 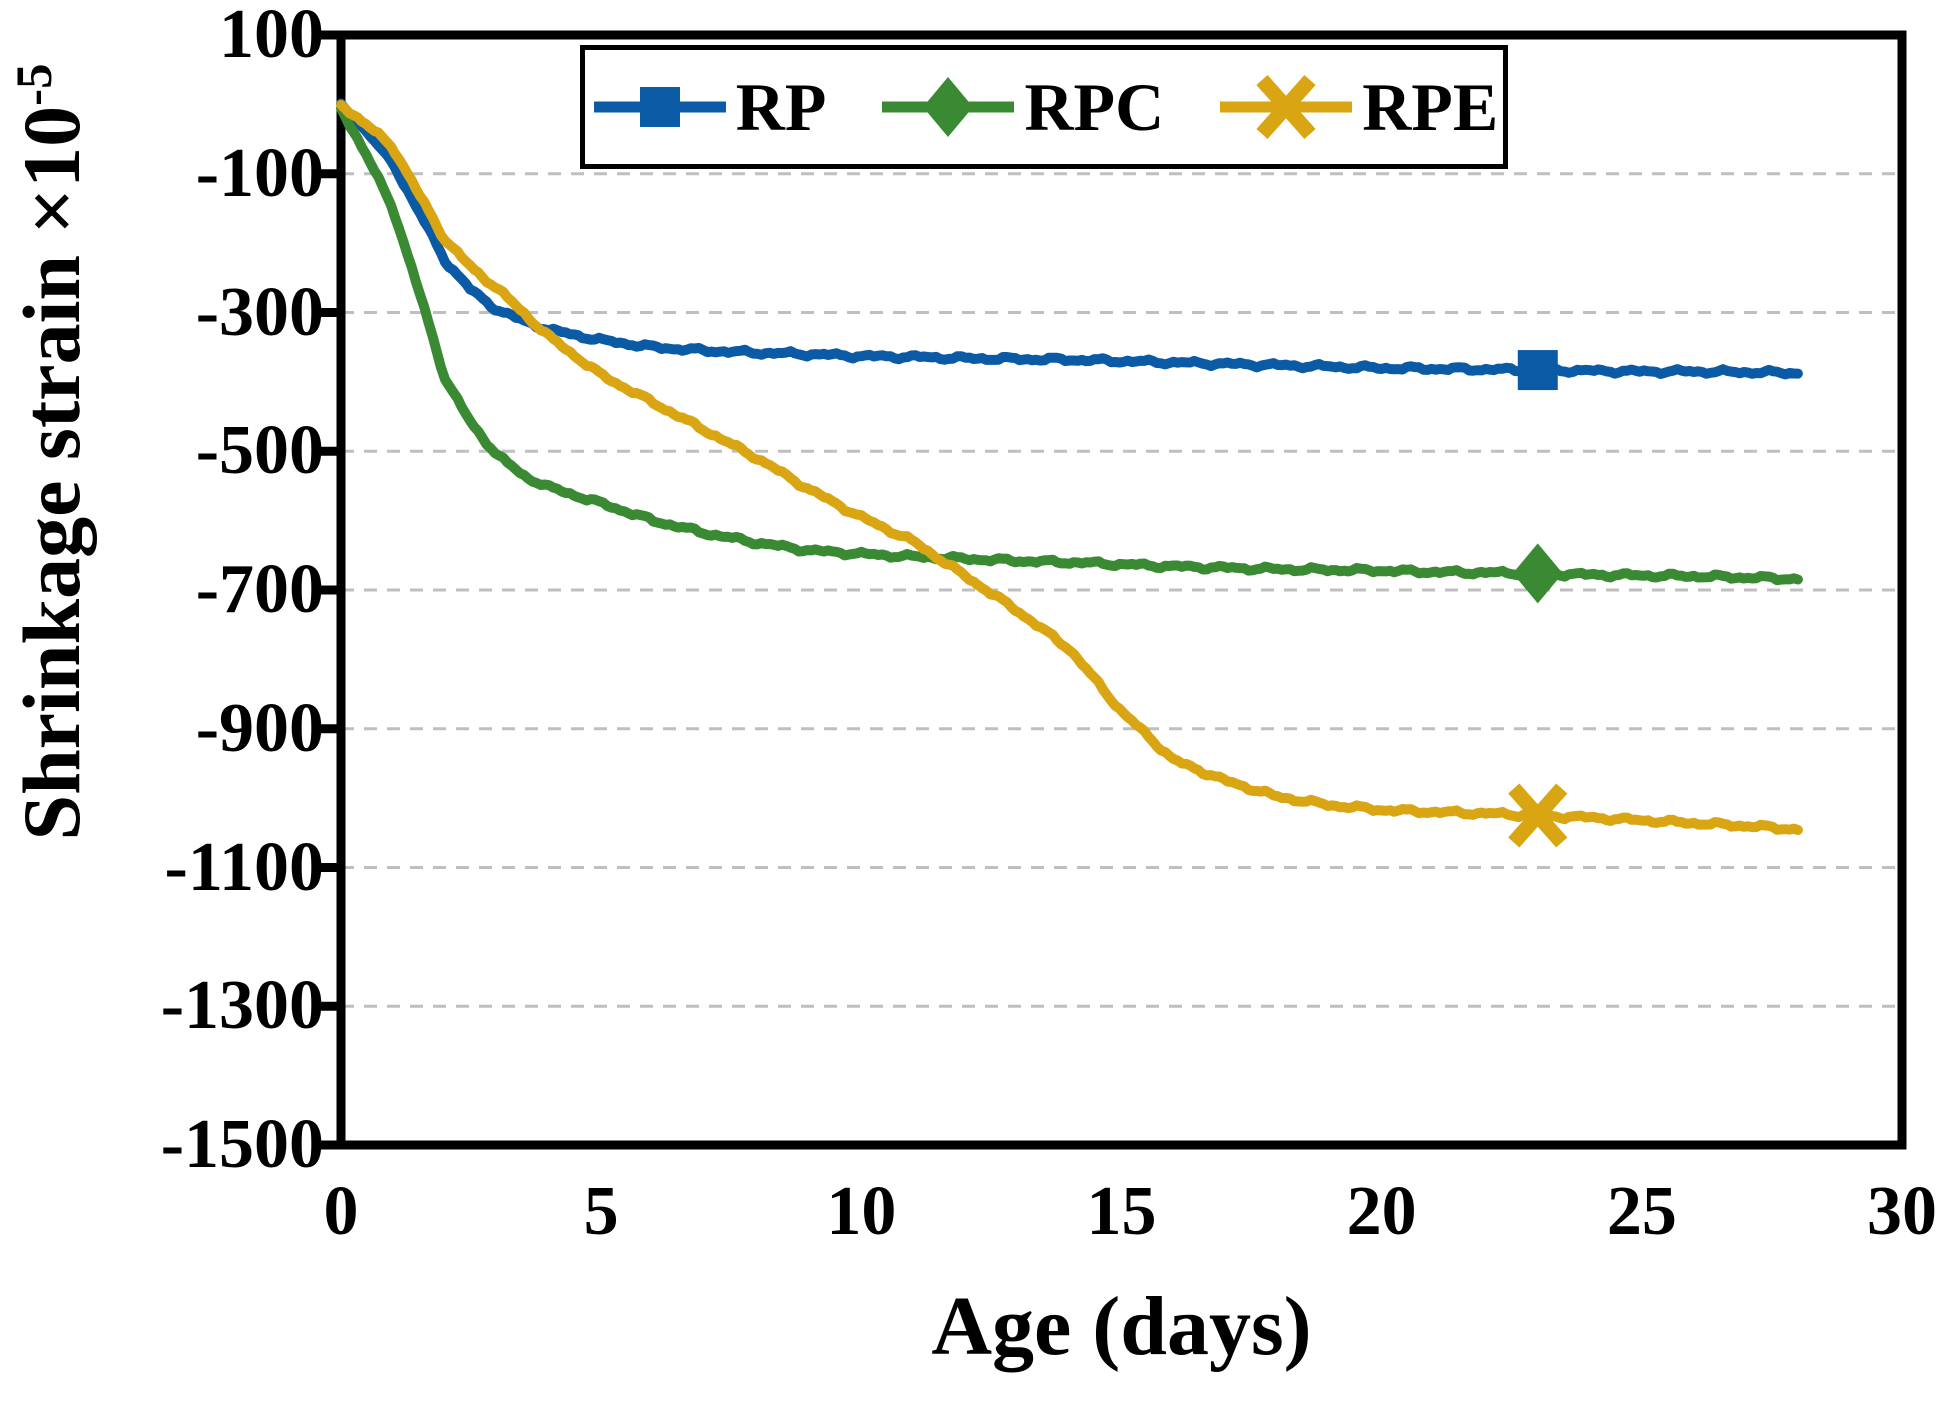 What do you see at coordinates (242, 1144) in the screenshot?
I see `y-tick-label: -1500` at bounding box center [242, 1144].